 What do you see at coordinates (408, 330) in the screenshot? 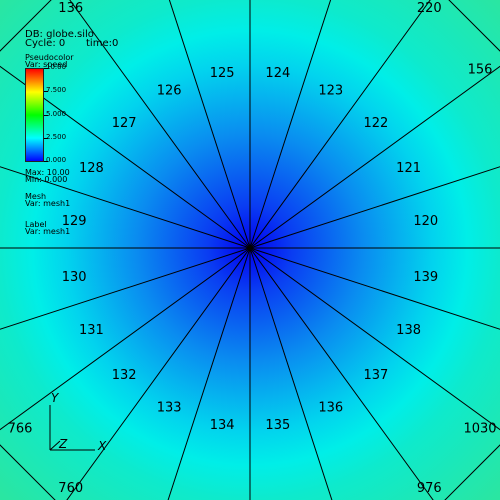
I see `zone-label: 138` at bounding box center [408, 330].